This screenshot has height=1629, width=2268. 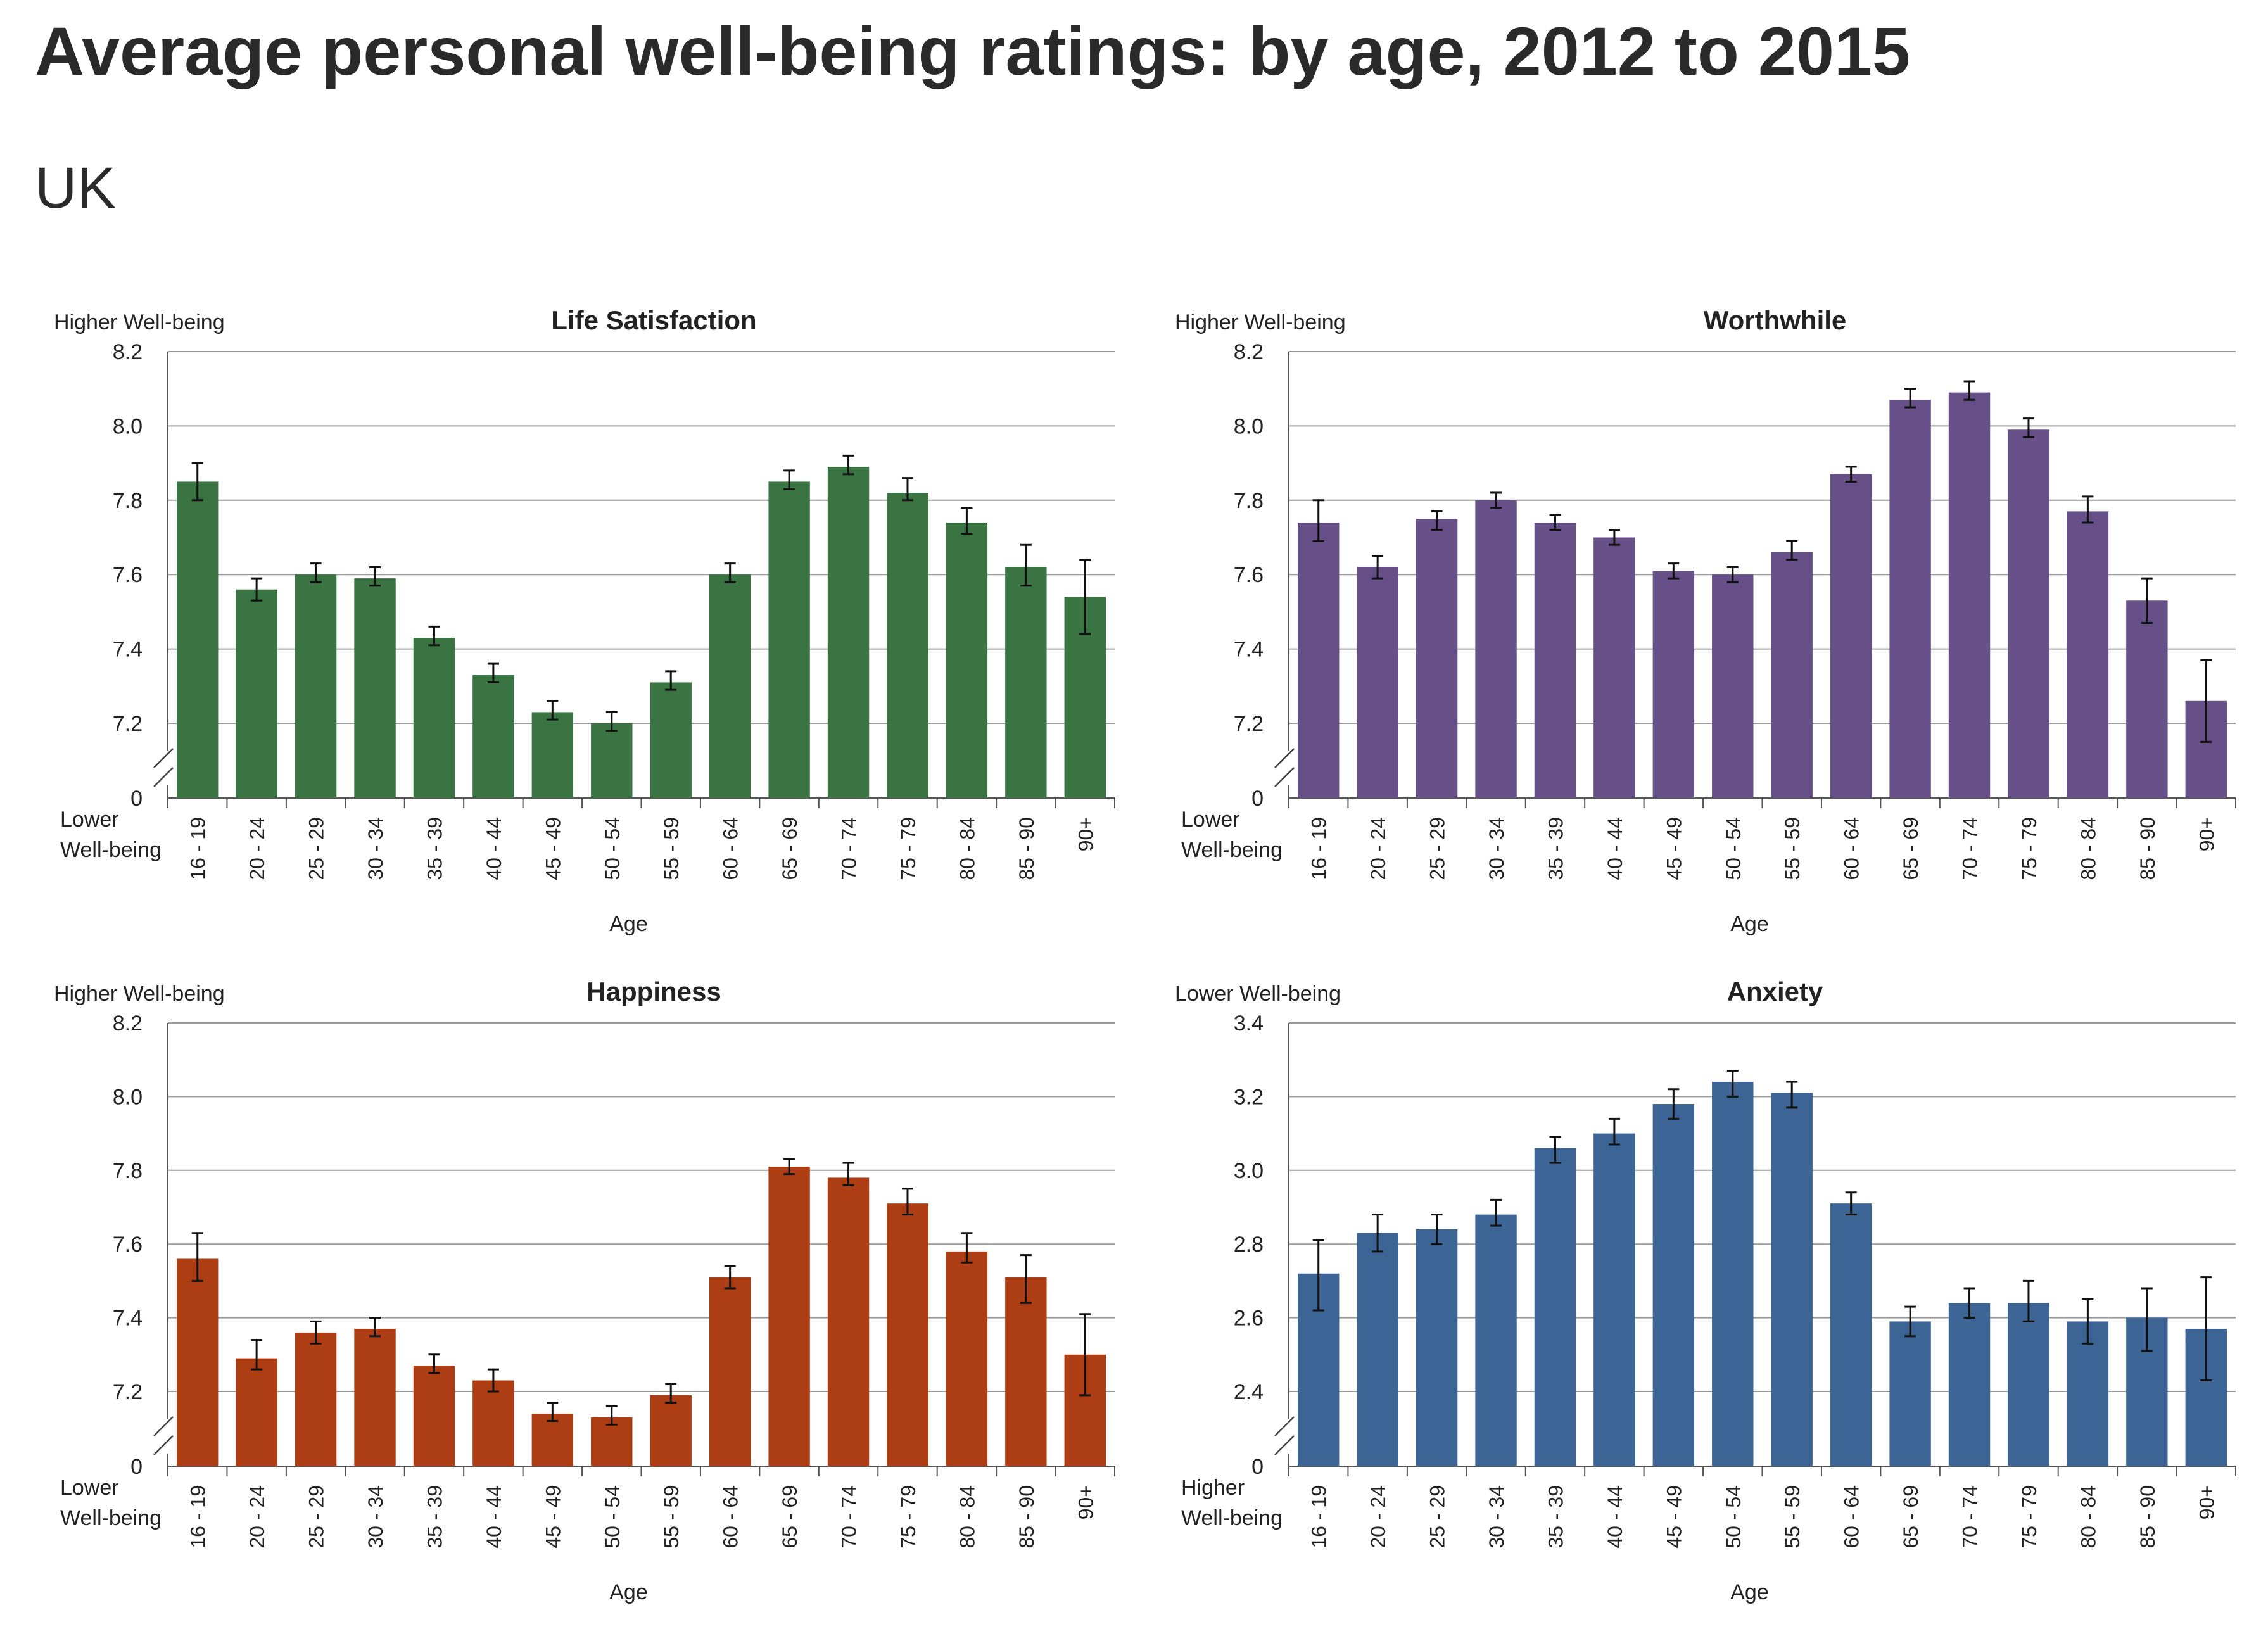 What do you see at coordinates (128, 1171) in the screenshot?
I see `y-tick-label: 7.8` at bounding box center [128, 1171].